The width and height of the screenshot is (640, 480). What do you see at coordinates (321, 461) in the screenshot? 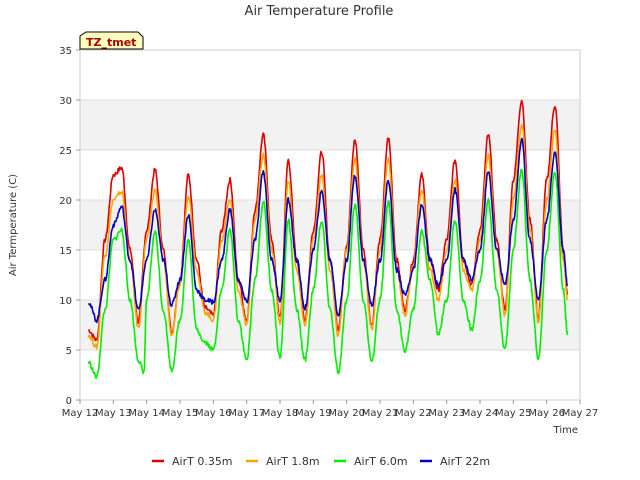
I see `legend: AirT 0.35m AirT 1.8m AirT 6.0m AirT 22m` at bounding box center [321, 461].